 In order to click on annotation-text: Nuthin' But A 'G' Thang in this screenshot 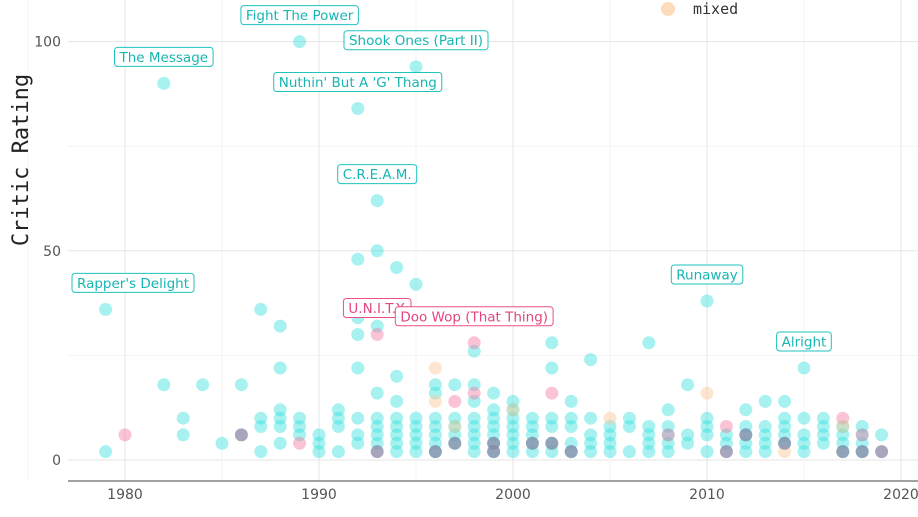, I will do `click(358, 83)`.